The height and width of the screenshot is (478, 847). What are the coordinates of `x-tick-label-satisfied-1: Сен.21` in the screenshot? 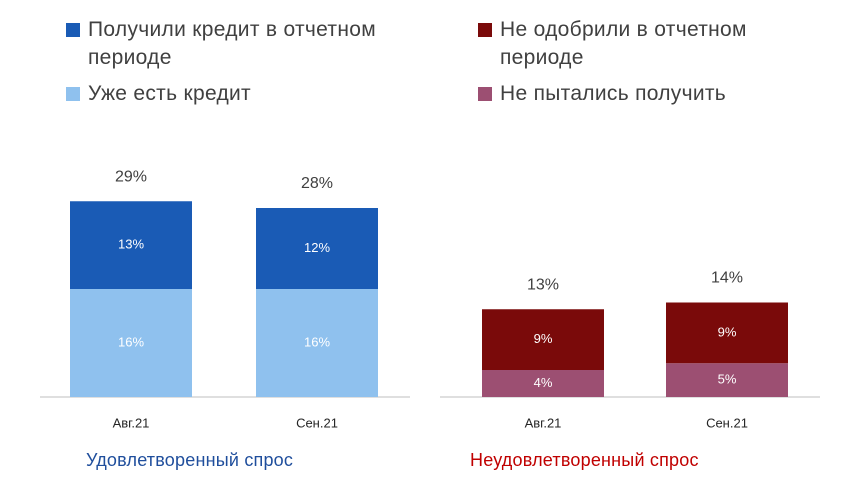 It's located at (317, 422).